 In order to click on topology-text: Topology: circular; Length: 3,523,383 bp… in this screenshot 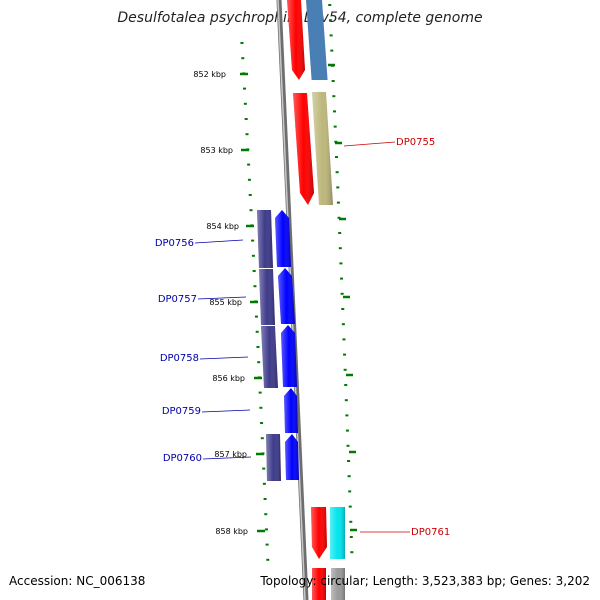, I will do `click(425, 581)`.